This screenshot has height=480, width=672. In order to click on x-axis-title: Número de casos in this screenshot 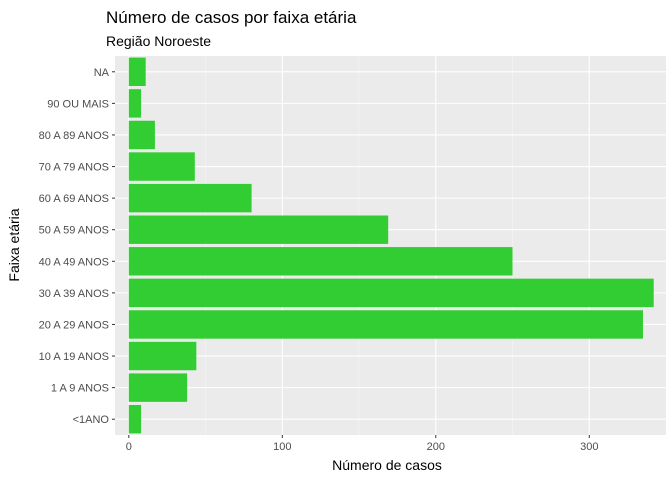, I will do `click(387, 465)`.